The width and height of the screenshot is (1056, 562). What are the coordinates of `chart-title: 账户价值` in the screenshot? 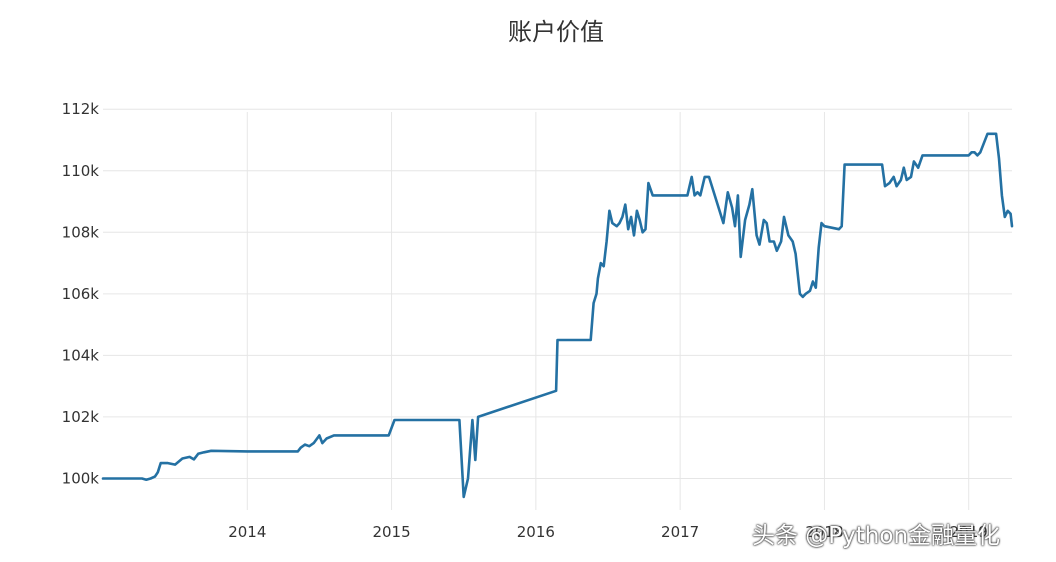 It's located at (556, 32).